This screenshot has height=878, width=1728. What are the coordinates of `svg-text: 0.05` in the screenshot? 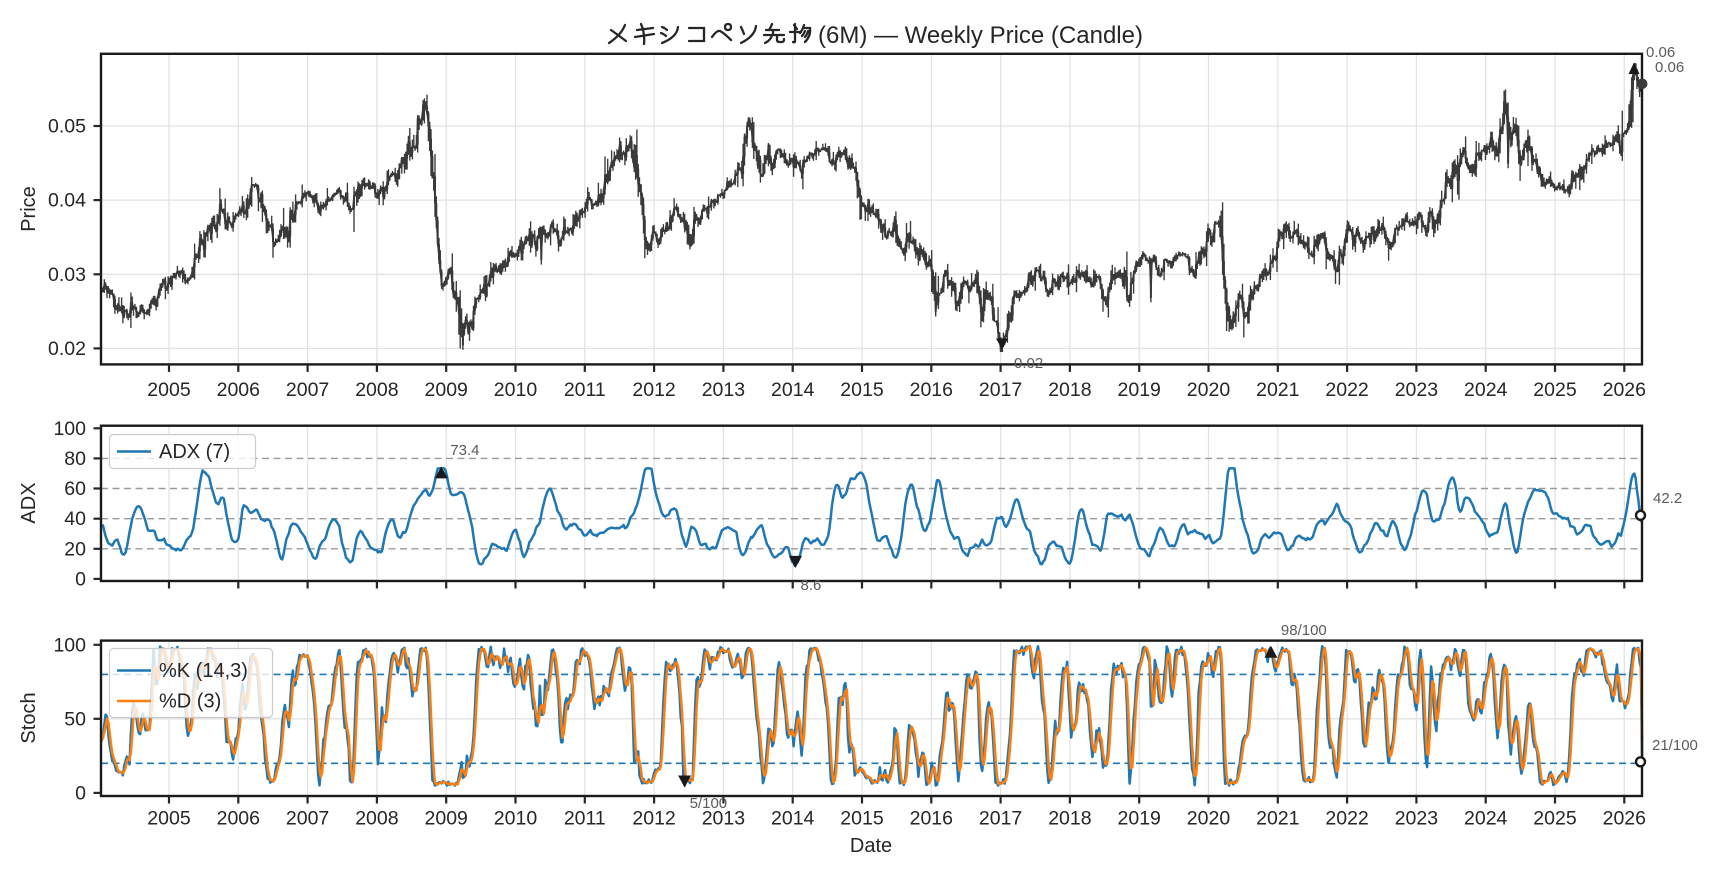 It's located at (67, 127).